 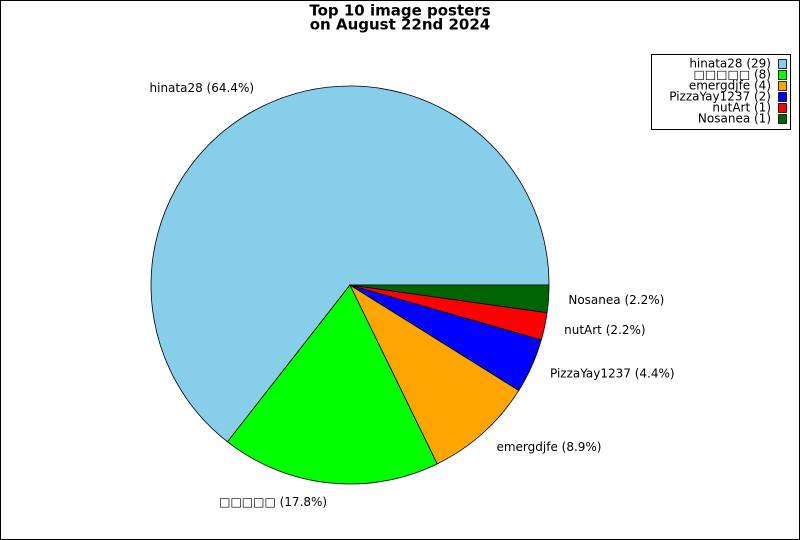 What do you see at coordinates (604, 330) in the screenshot?
I see `slice-label: nutArt (2.2%)` at bounding box center [604, 330].